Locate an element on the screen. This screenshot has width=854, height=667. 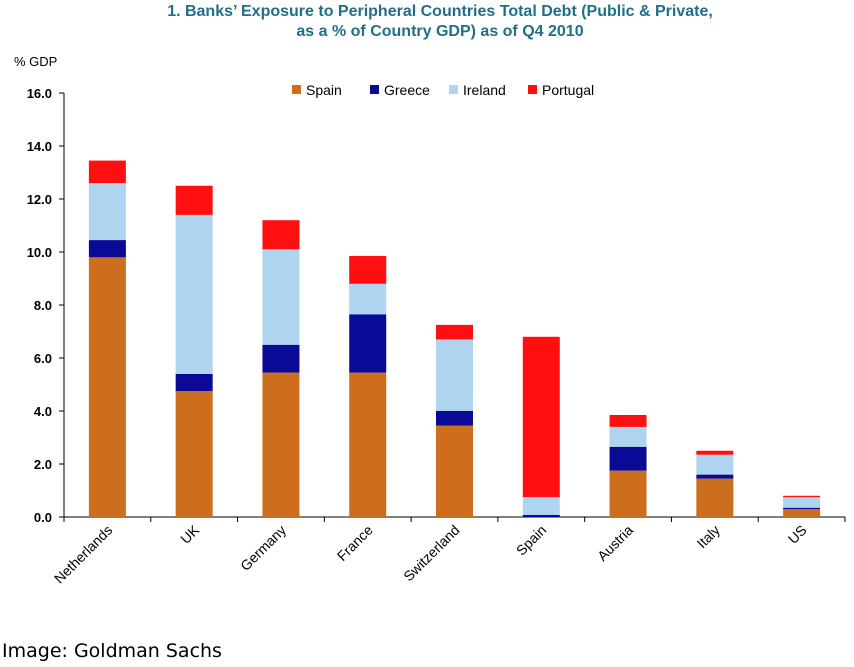
bar-spain-austria is located at coordinates (628, 493).